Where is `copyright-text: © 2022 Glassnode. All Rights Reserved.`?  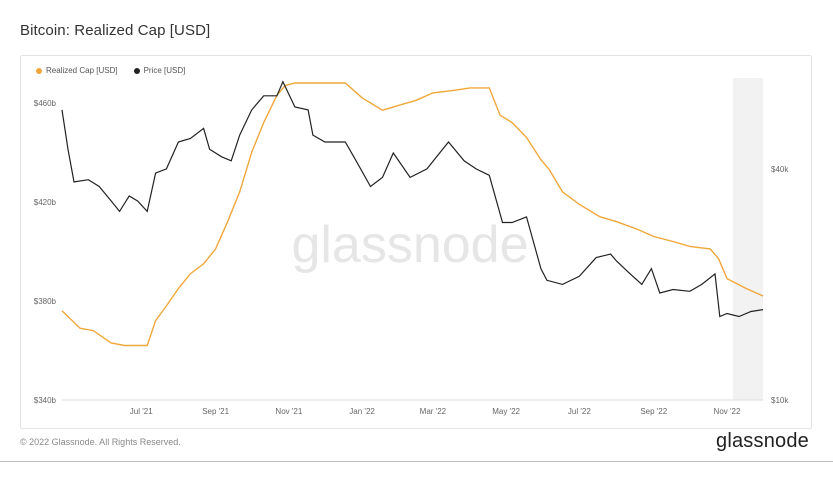
copyright-text: © 2022 Glassnode. All Rights Reserved. is located at coordinates (100, 442).